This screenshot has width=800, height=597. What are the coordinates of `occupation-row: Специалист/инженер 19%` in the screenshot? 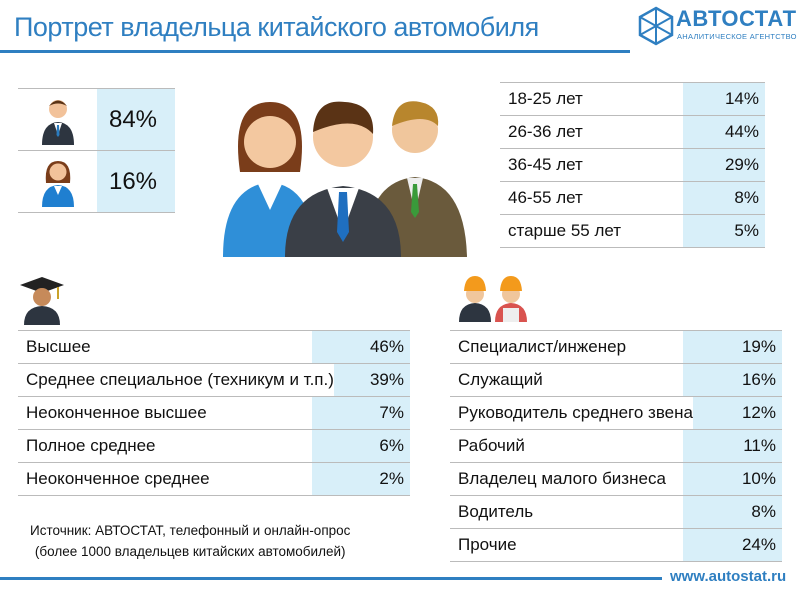 It's located at (616, 347).